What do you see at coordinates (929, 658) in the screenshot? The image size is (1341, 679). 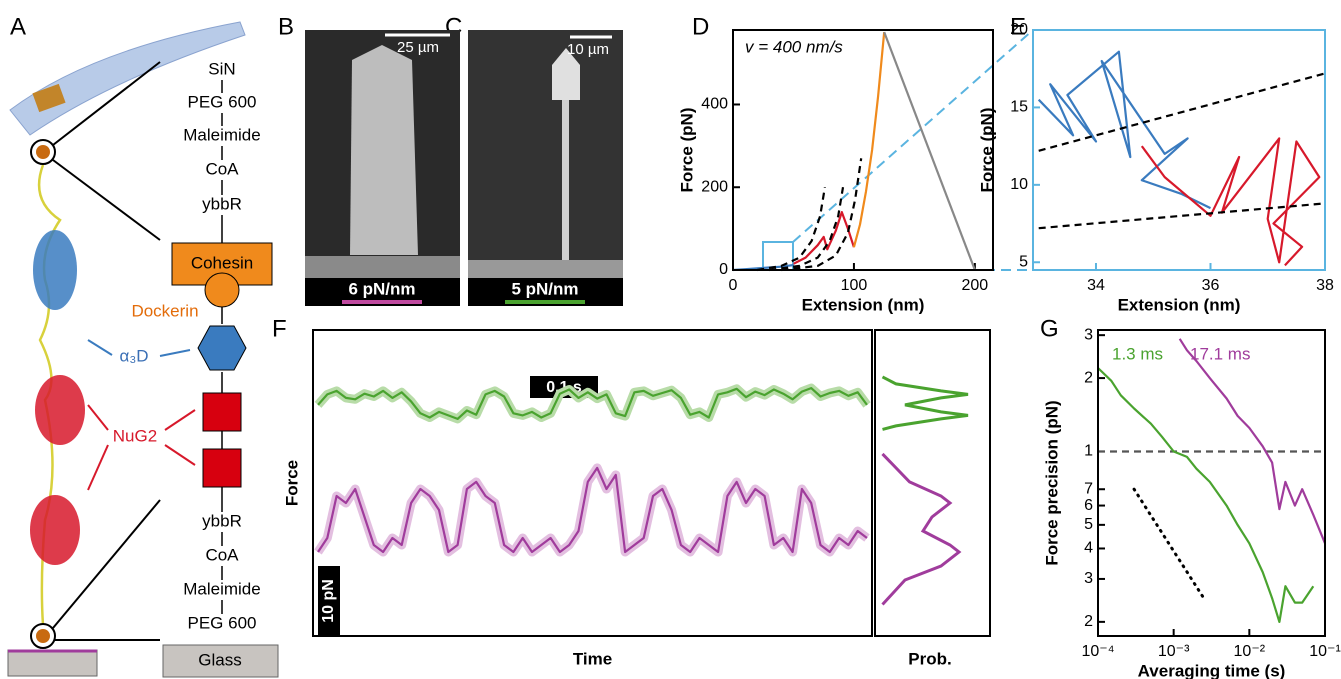 I see `prob-label: Prob.` at bounding box center [929, 658].